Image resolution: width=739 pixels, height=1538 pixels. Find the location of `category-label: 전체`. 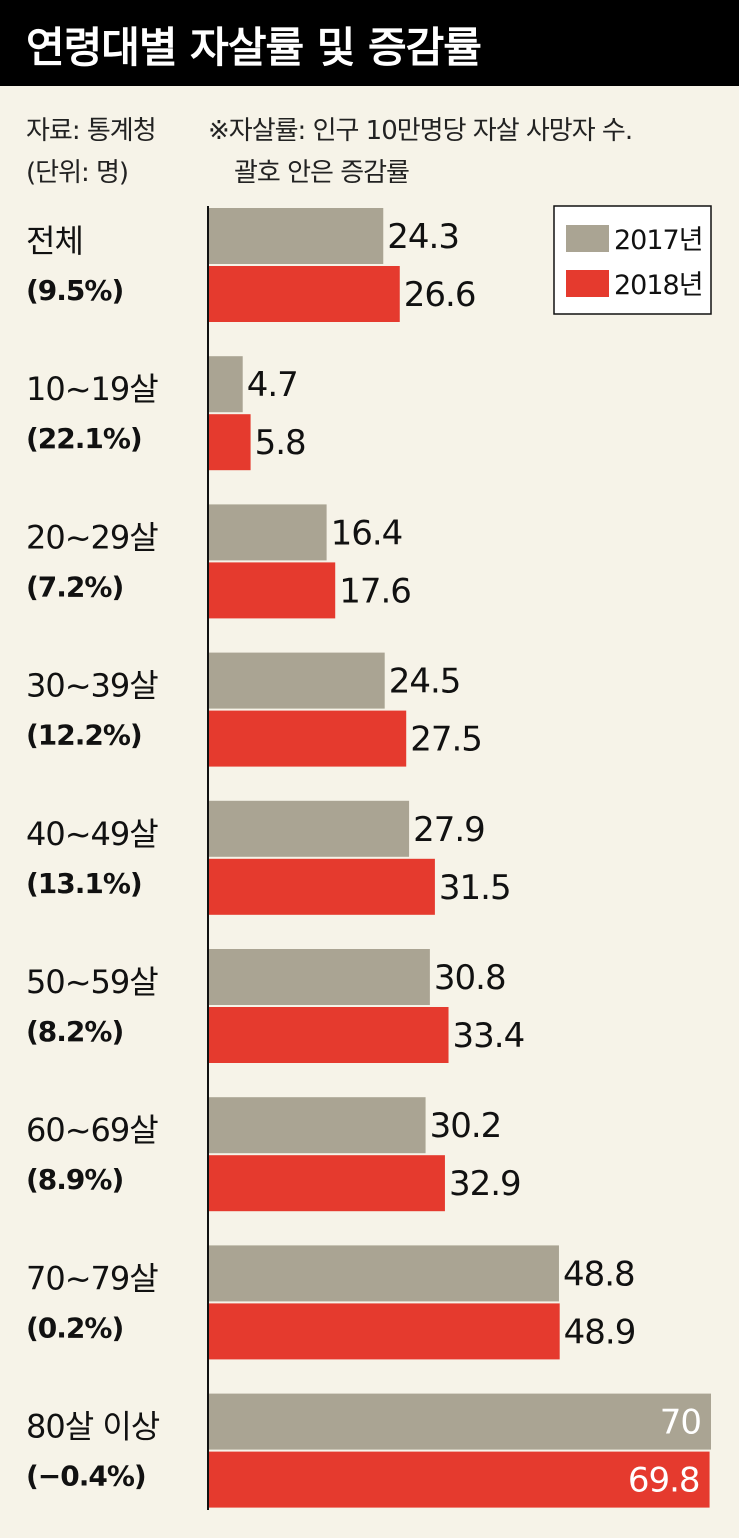

category-label: 전체 is located at coordinates (54, 241).